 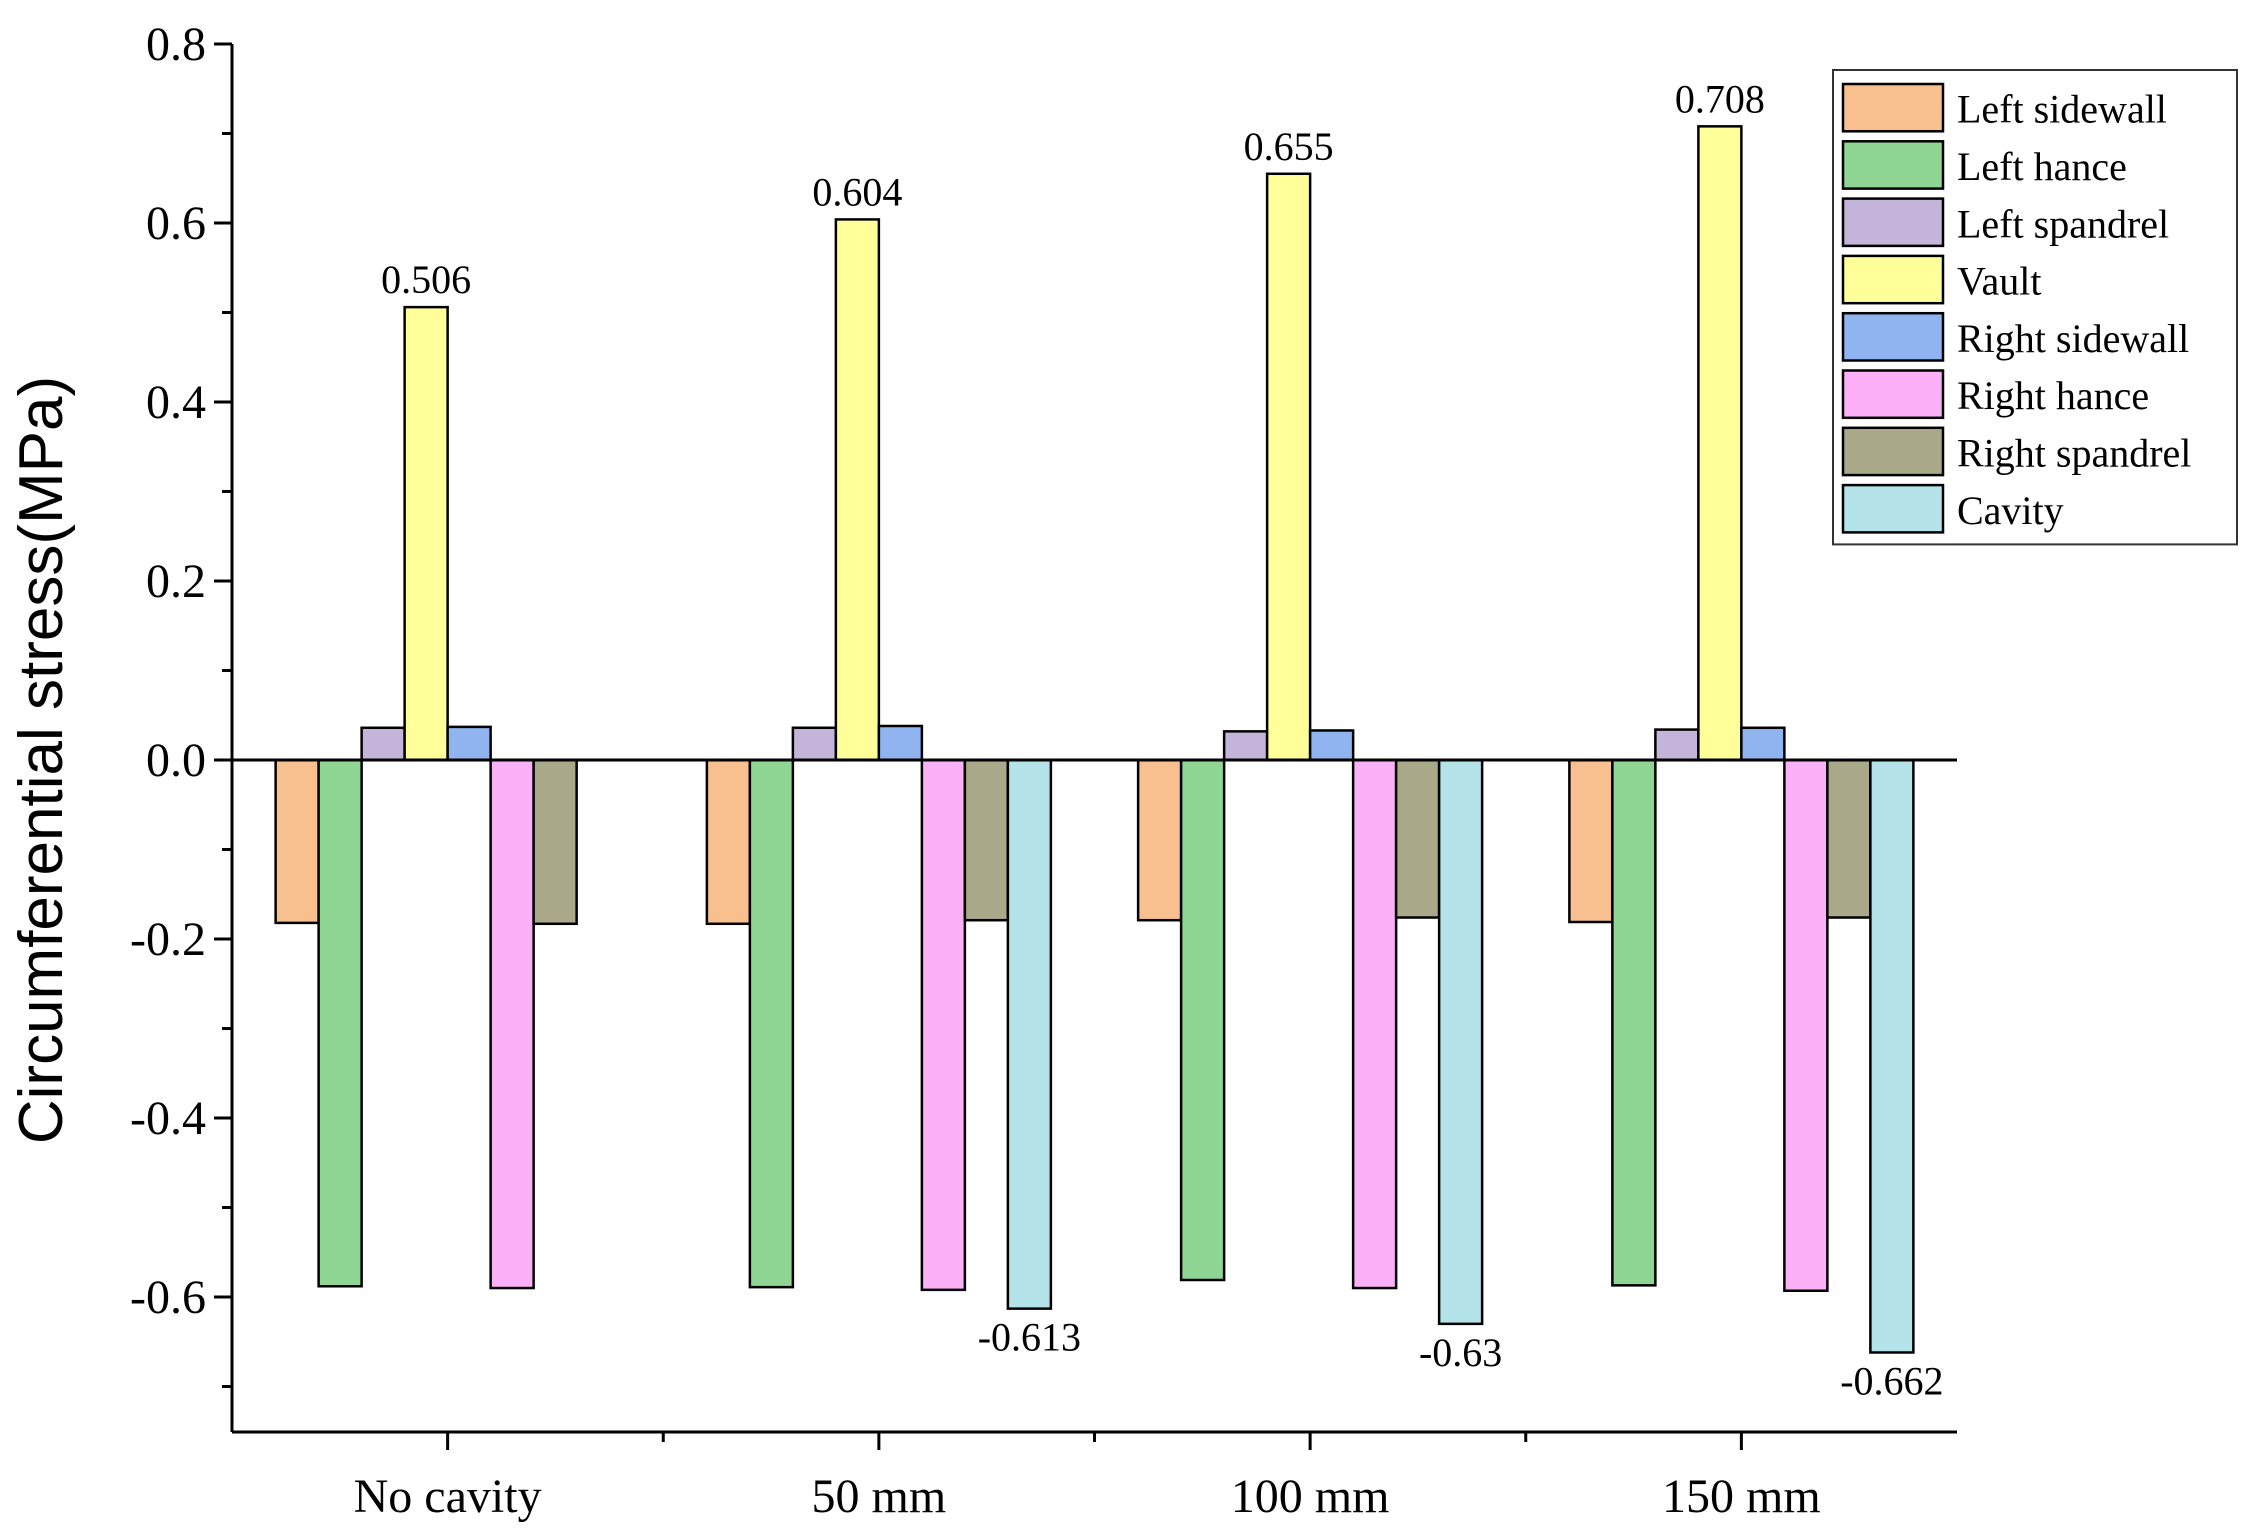 I want to click on y-tick-label: 0.8, so click(x=176, y=44).